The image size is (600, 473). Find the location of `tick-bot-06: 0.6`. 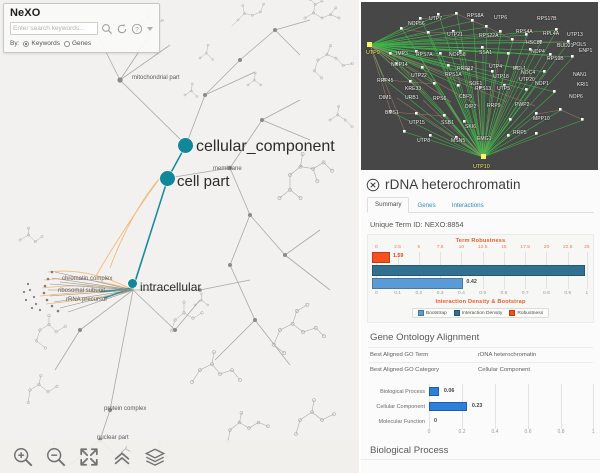

tick-bot-06: 0.6 is located at coordinates (504, 293).